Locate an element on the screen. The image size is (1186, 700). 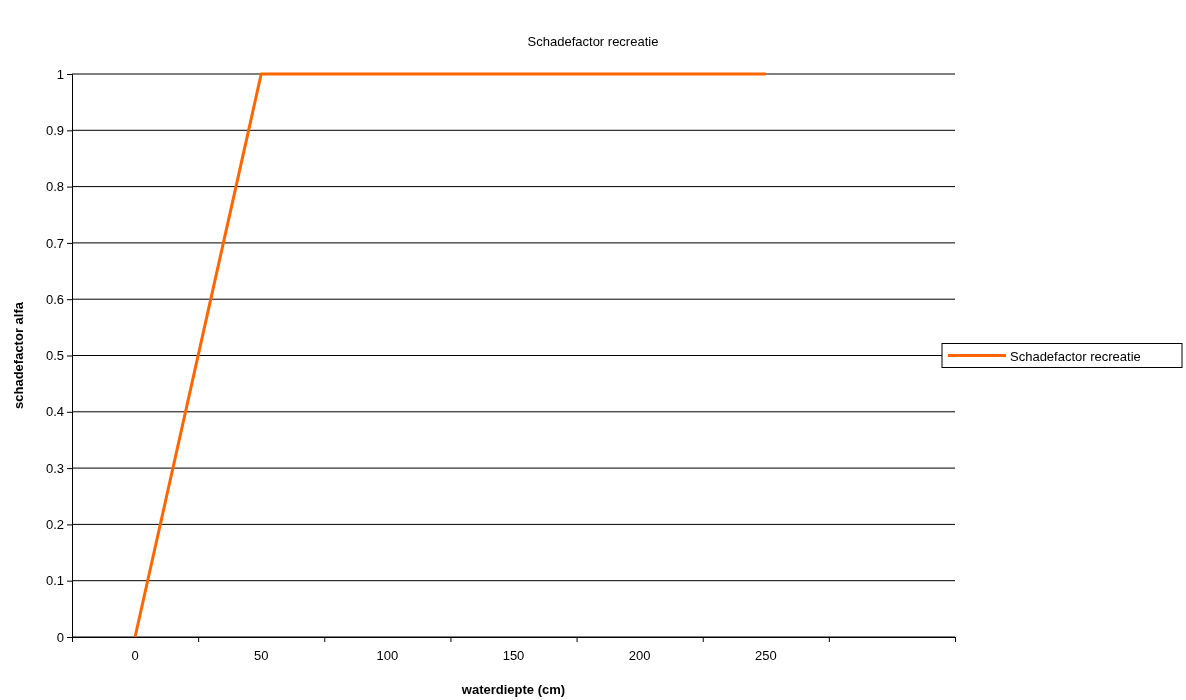
y-tick-label: 0.7 is located at coordinates (54, 243).